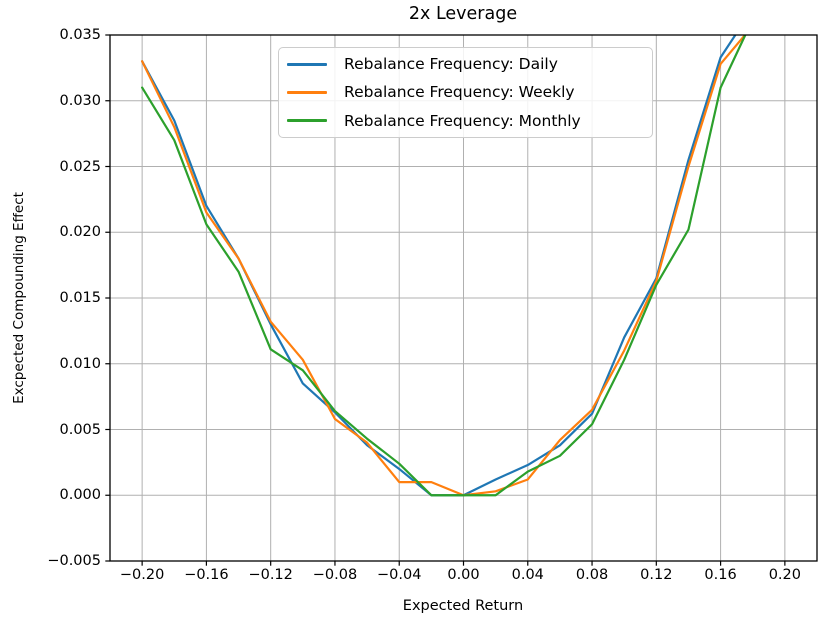  What do you see at coordinates (462, 120) in the screenshot?
I see `legend-label-monthly: Rebalance Frequency: Monthly` at bounding box center [462, 120].